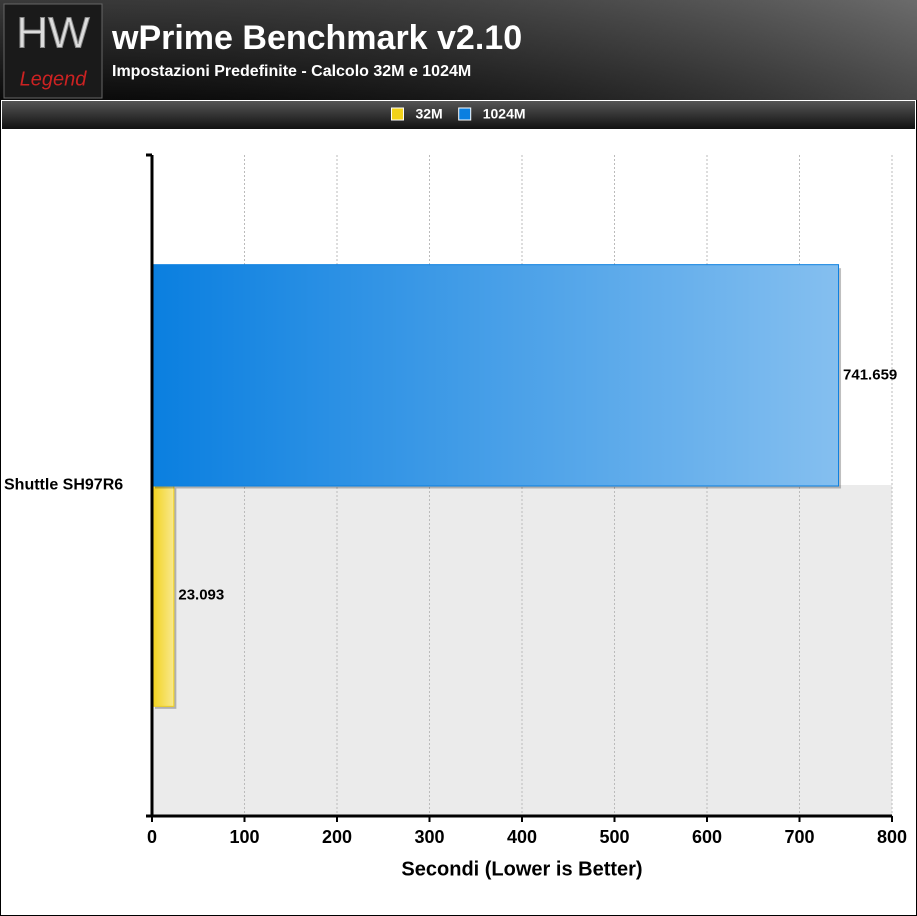 The image size is (917, 916). I want to click on x-tick-label: 600, so click(707, 837).